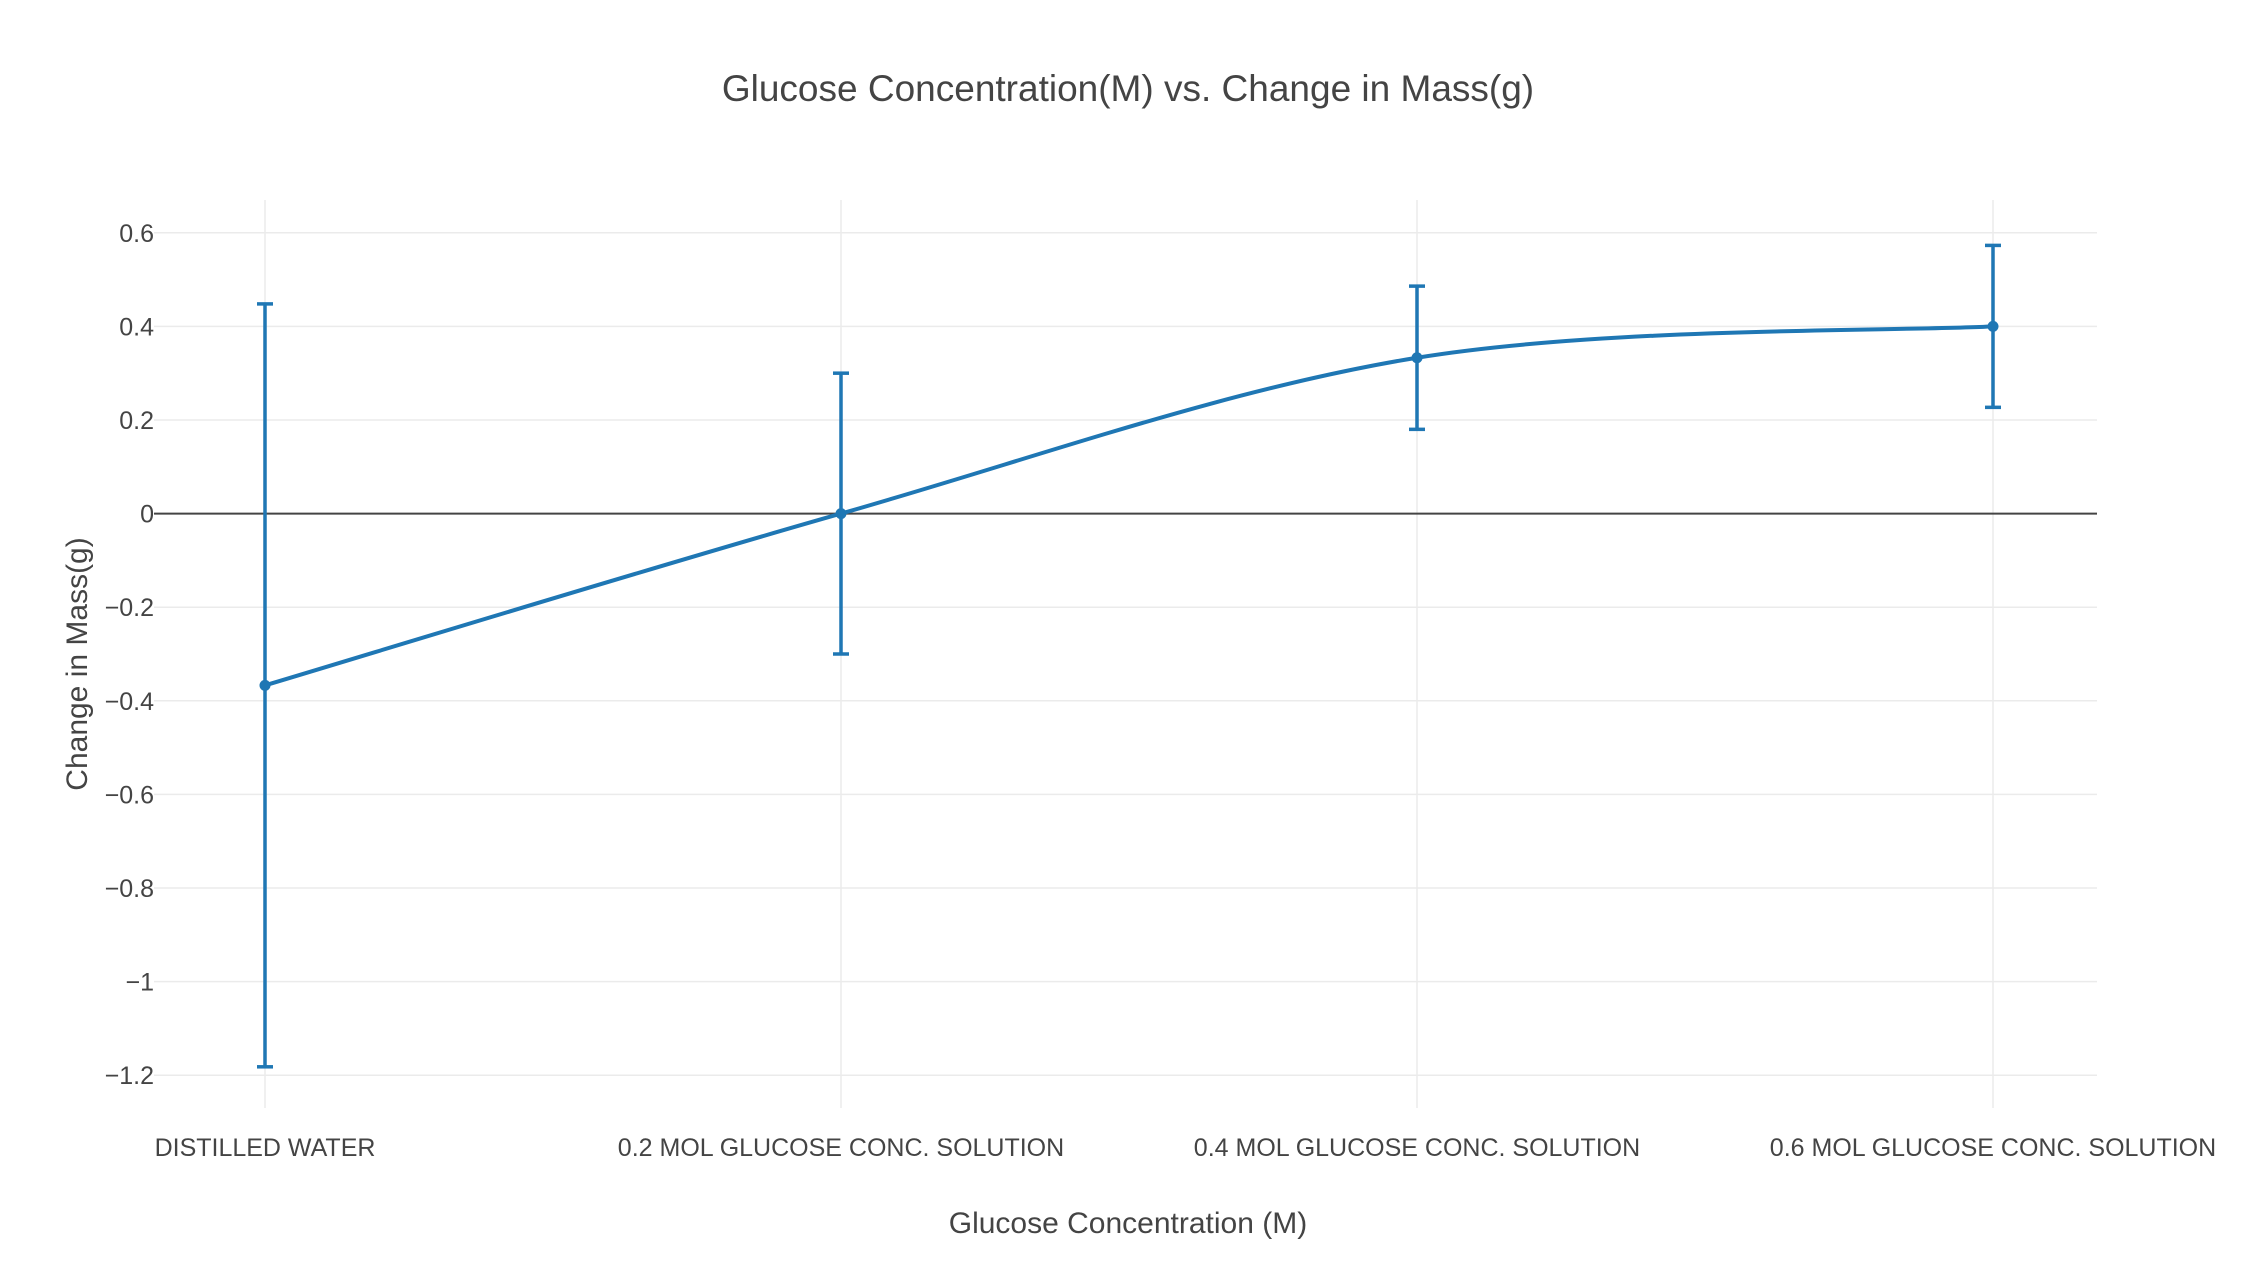  Describe the element at coordinates (265, 1148) in the screenshot. I see `x-tick-label: DISTILLED WATER` at that location.